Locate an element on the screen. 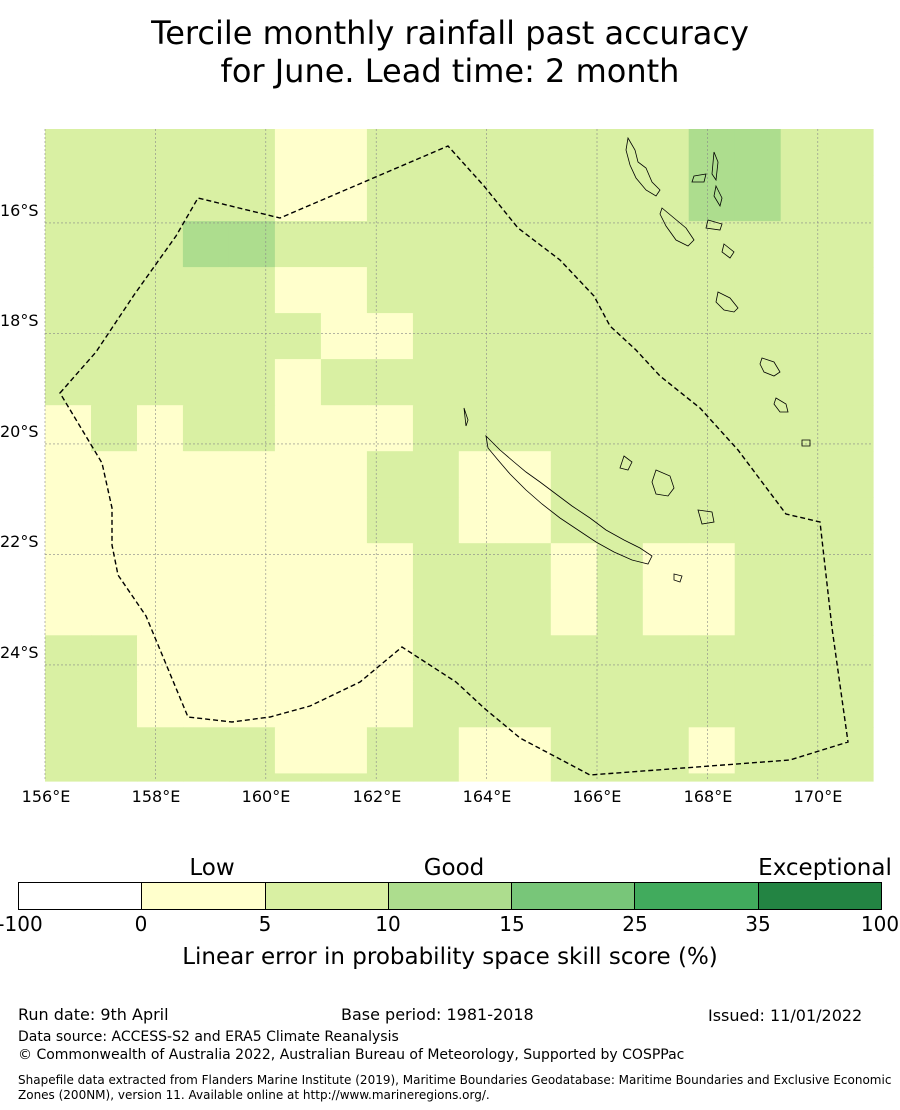 The image size is (900, 1110). colorbar is located at coordinates (450, 896).